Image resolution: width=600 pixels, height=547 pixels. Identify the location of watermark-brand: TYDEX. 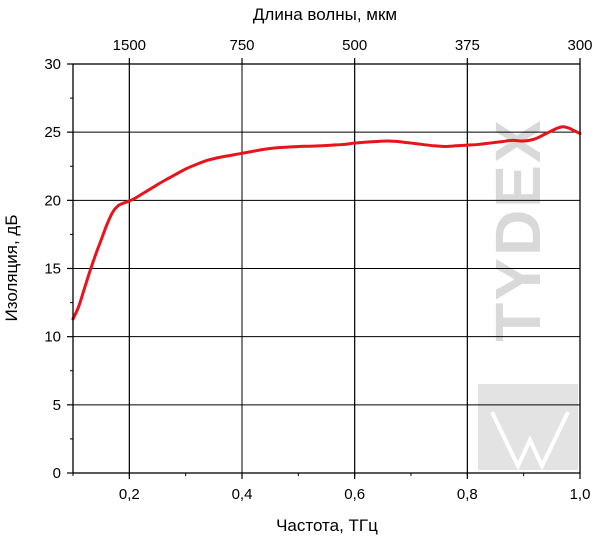
(518, 229).